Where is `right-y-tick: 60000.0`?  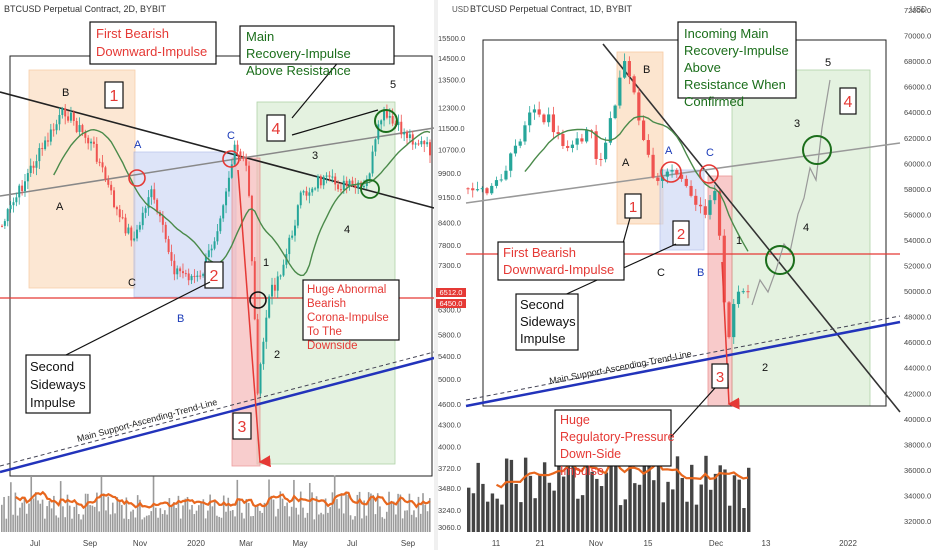
right-y-tick: 60000.0 is located at coordinates (917, 163).